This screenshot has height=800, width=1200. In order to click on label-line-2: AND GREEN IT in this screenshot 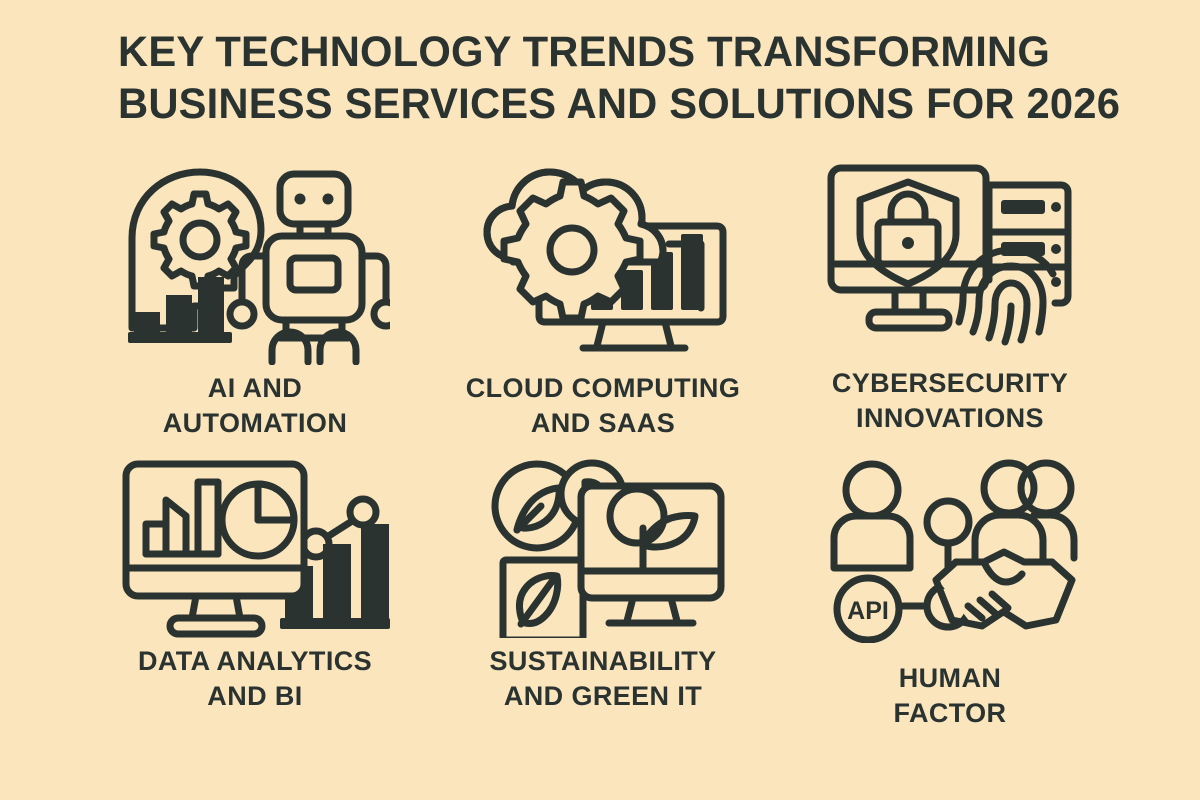, I will do `click(603, 696)`.